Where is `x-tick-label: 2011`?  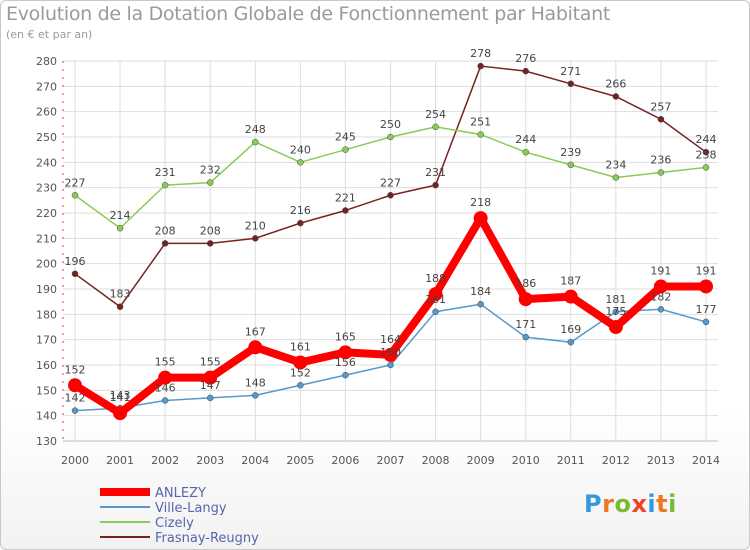
x-tick-label: 2011 is located at coordinates (571, 460).